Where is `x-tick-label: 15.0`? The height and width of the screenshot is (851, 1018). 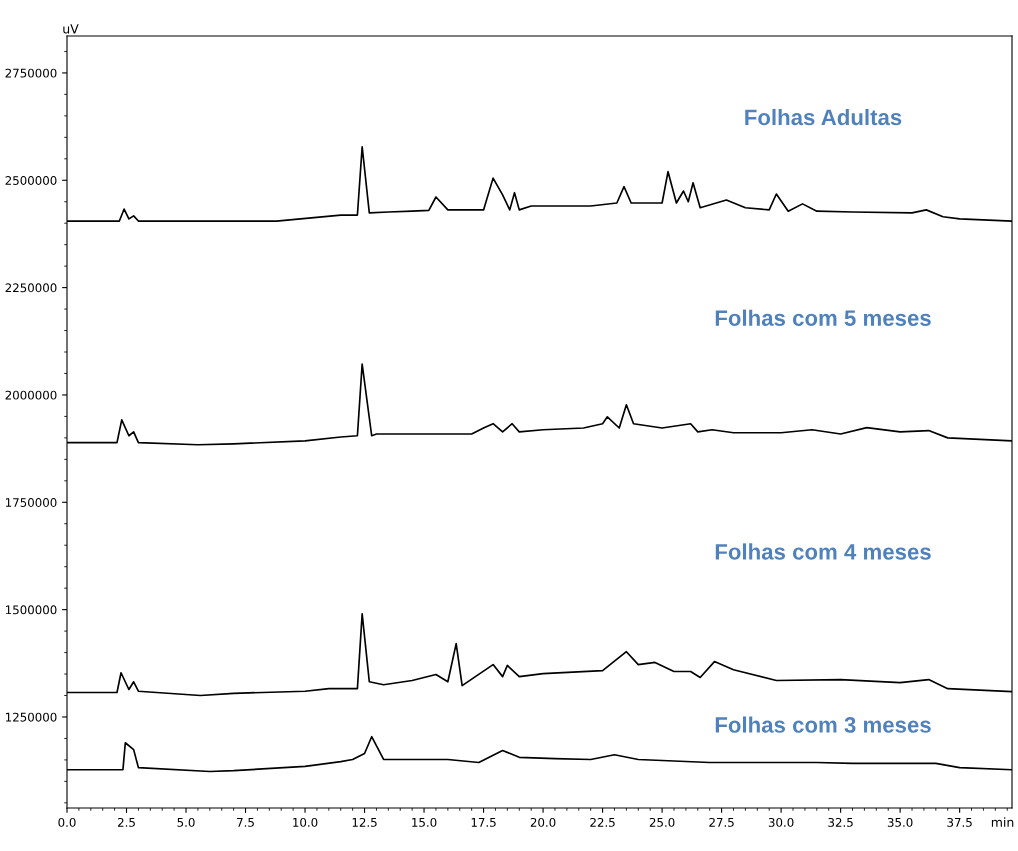
x-tick-label: 15.0 is located at coordinates (424, 822).